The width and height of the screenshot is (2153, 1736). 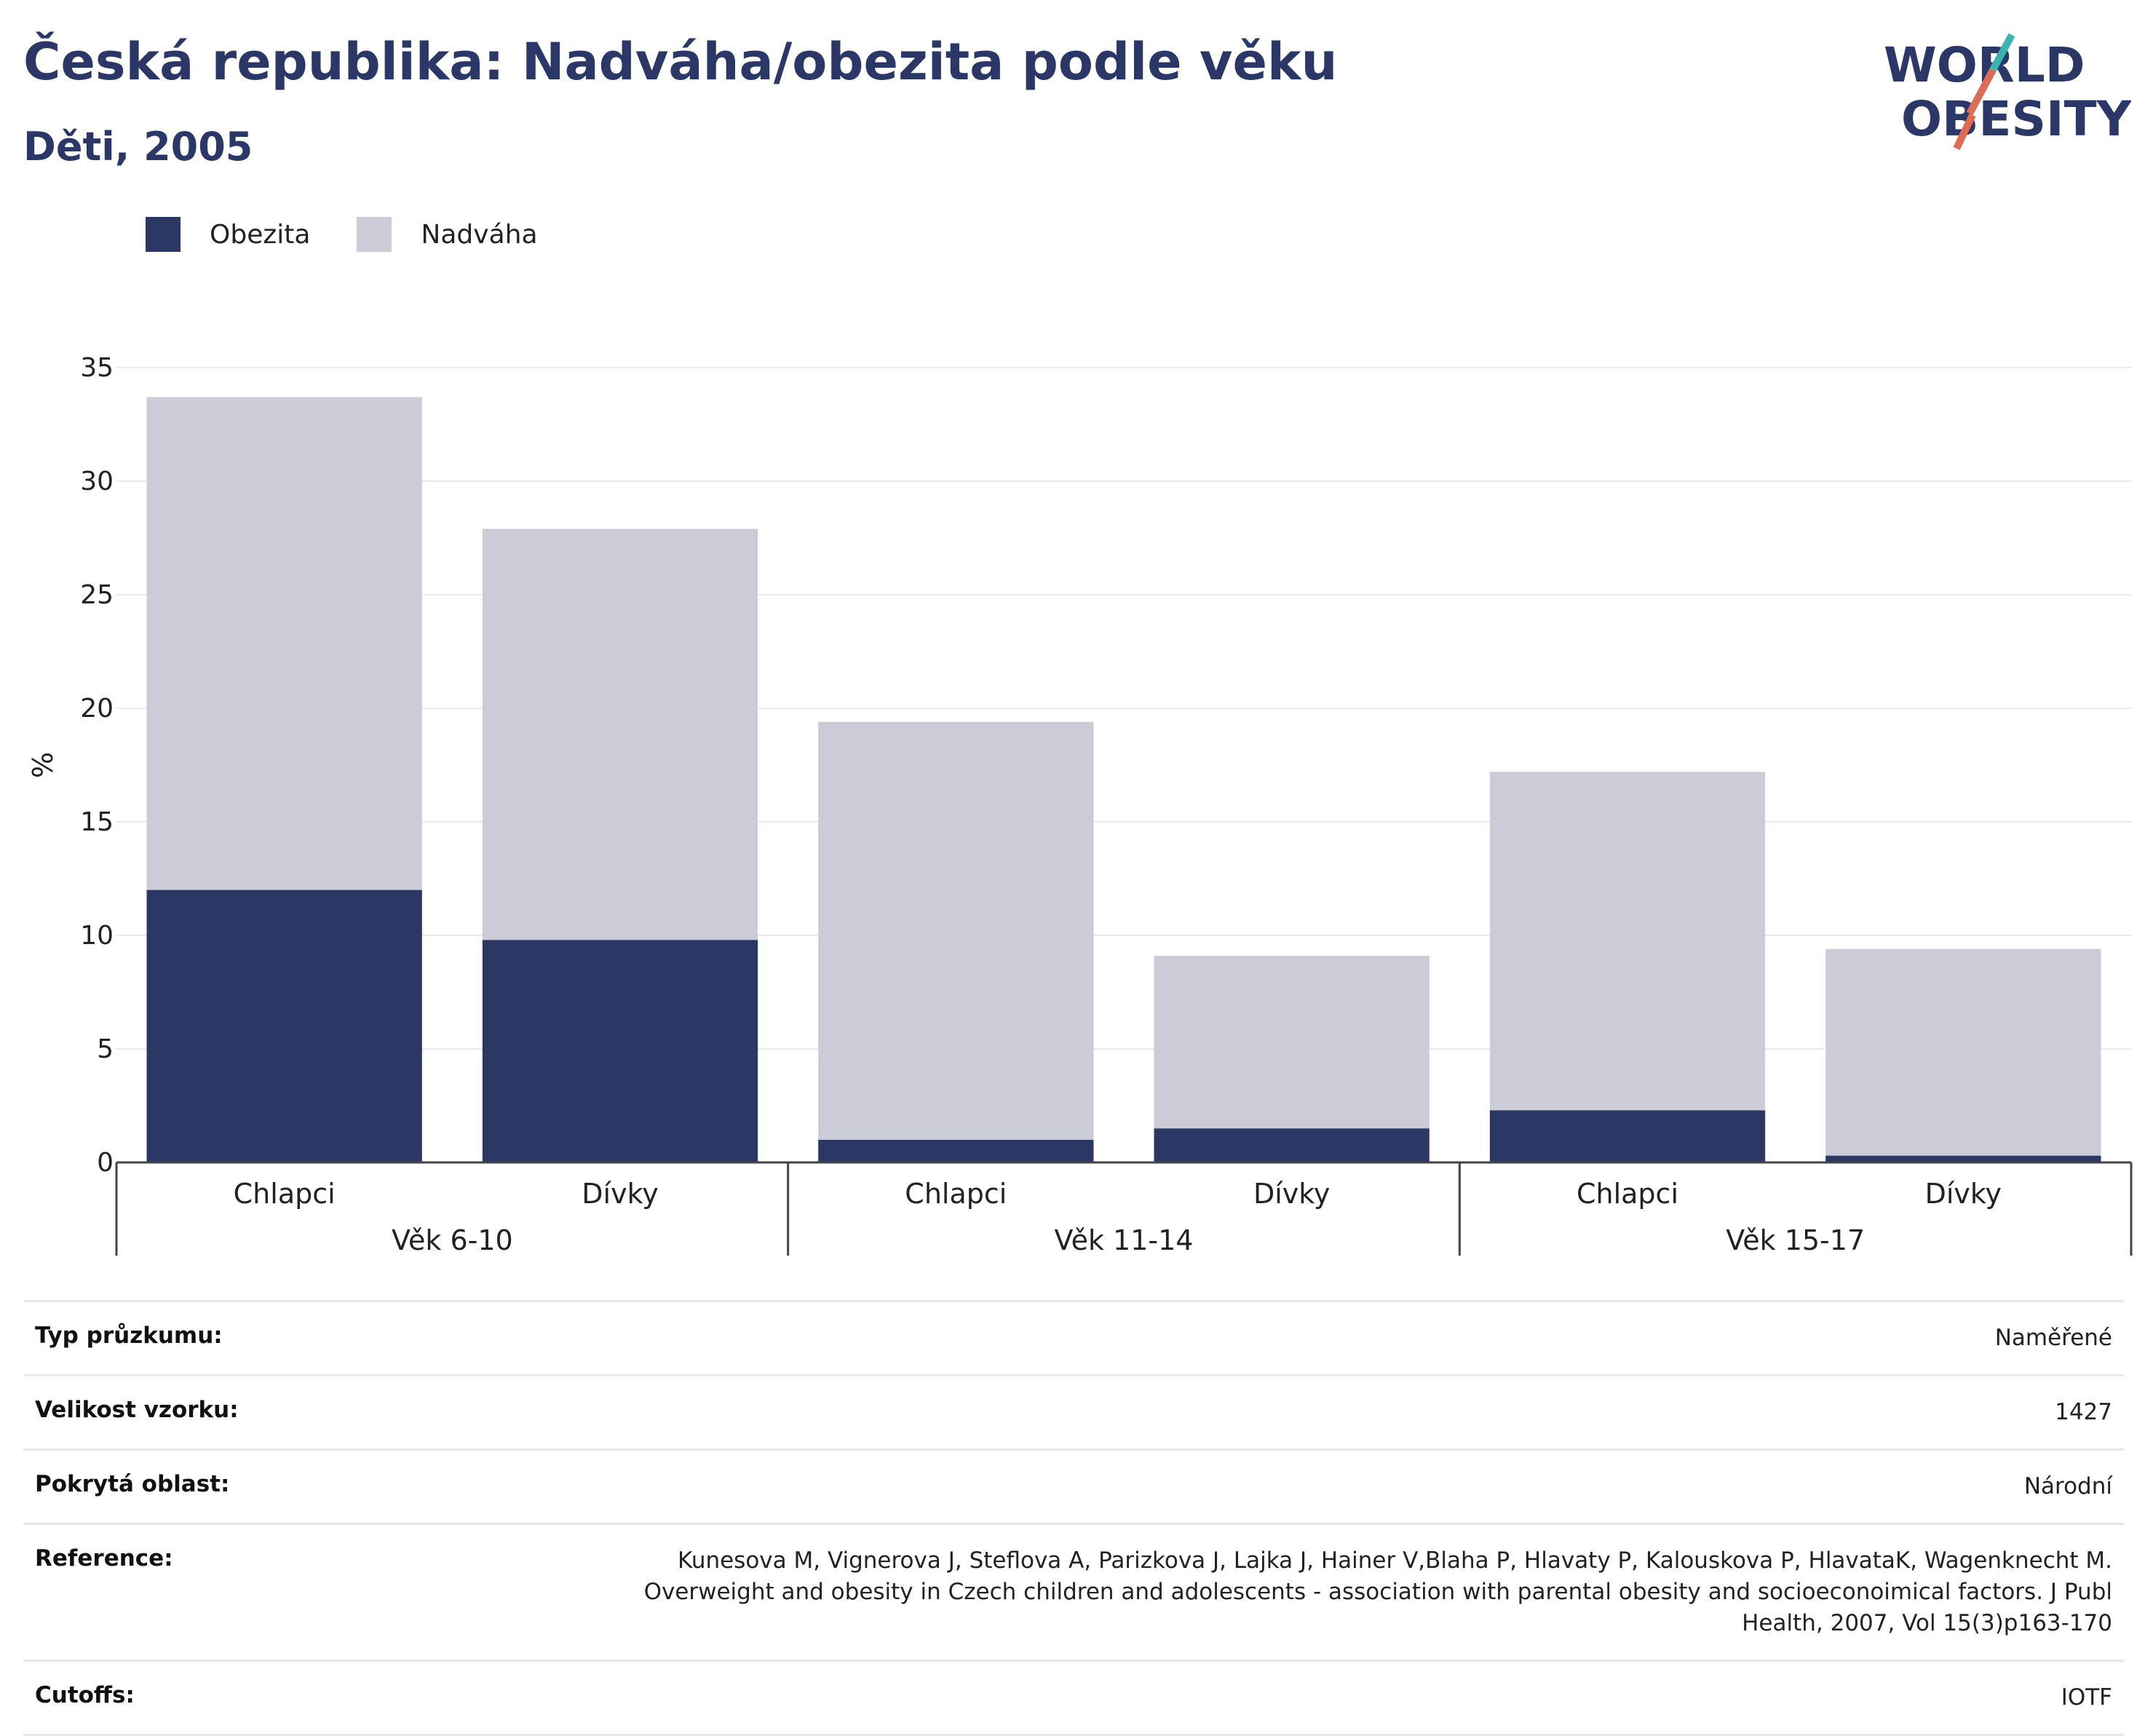 I want to click on bar-nadváha-2, so click(x=620, y=734).